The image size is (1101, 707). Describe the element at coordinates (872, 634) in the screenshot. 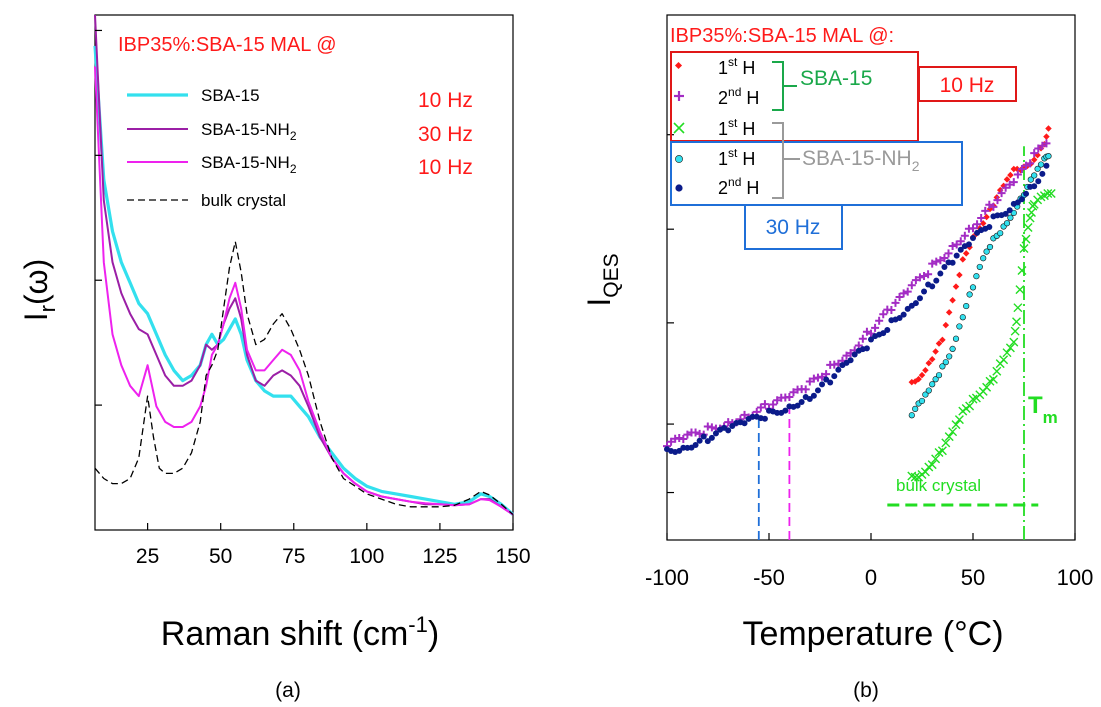

I see `panel-b-x-axis-label: Temperature (°C)` at that location.